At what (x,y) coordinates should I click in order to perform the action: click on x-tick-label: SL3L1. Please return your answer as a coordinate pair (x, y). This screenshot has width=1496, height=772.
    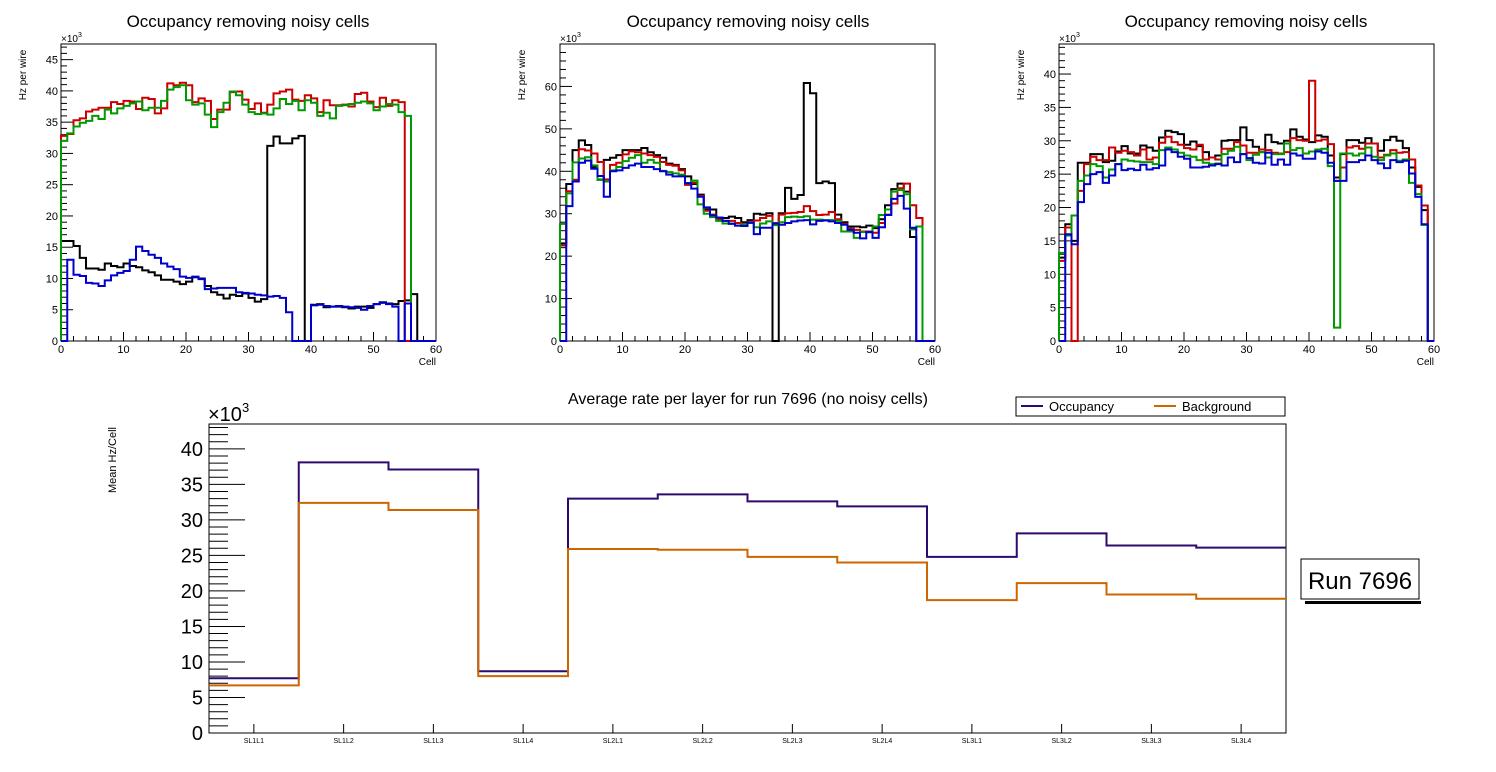
    Looking at the image, I should click on (972, 741).